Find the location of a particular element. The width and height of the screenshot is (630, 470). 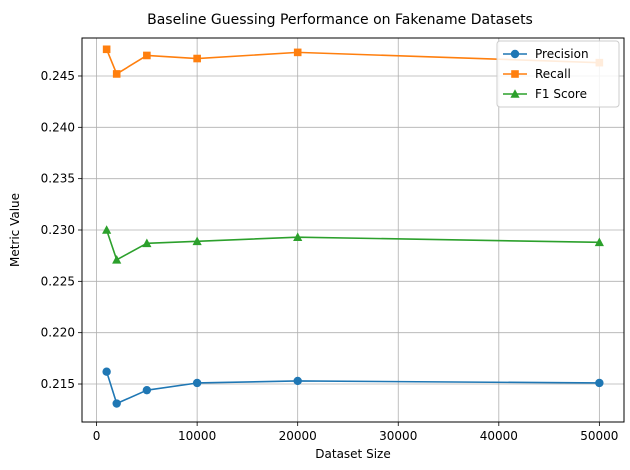

x-tick-label: 20000 is located at coordinates (298, 436).